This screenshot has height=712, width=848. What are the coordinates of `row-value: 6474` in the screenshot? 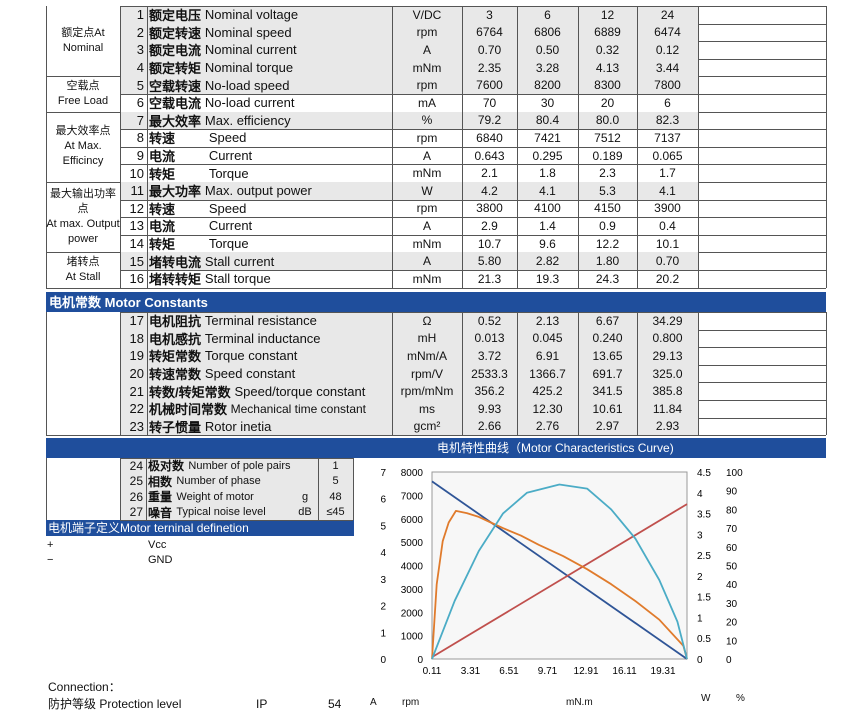 It's located at (667, 32).